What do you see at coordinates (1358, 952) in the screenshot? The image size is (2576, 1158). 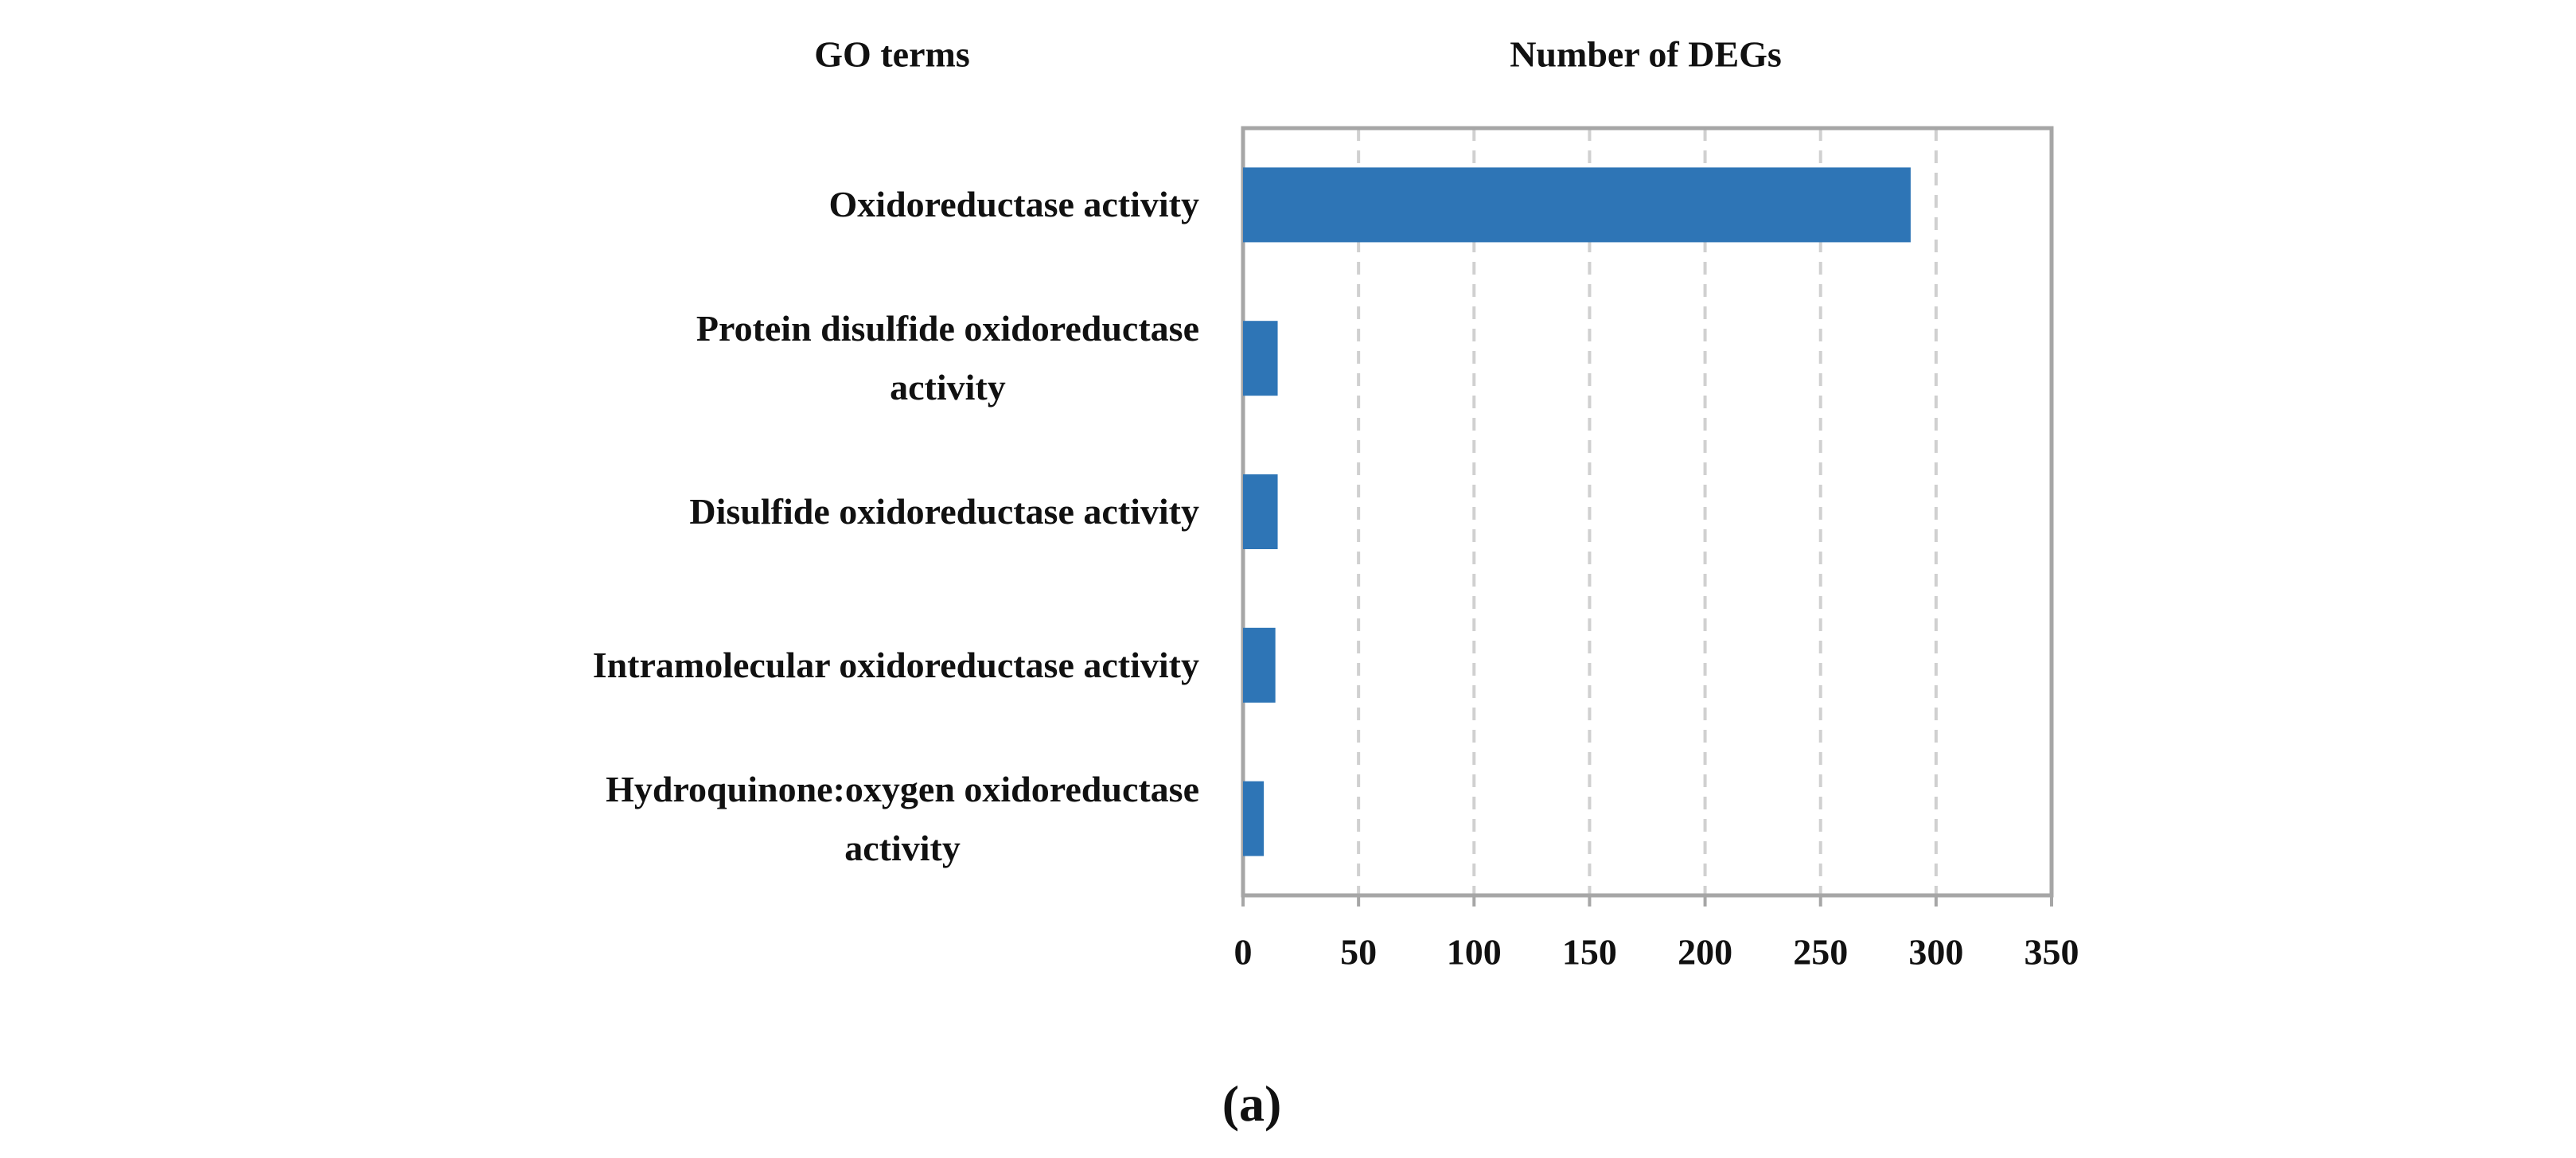 I see `x-tick-label: 50` at bounding box center [1358, 952].